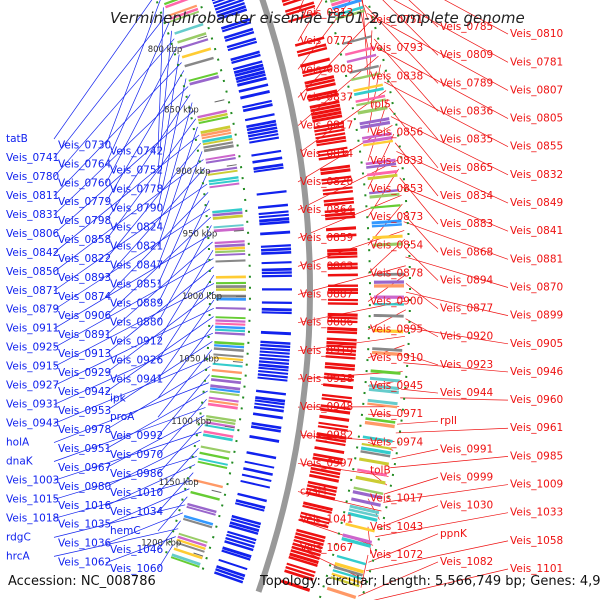 This screenshot has height=600, width=600. I want to click on gene-label: Veis_0859, so click(326, 238).